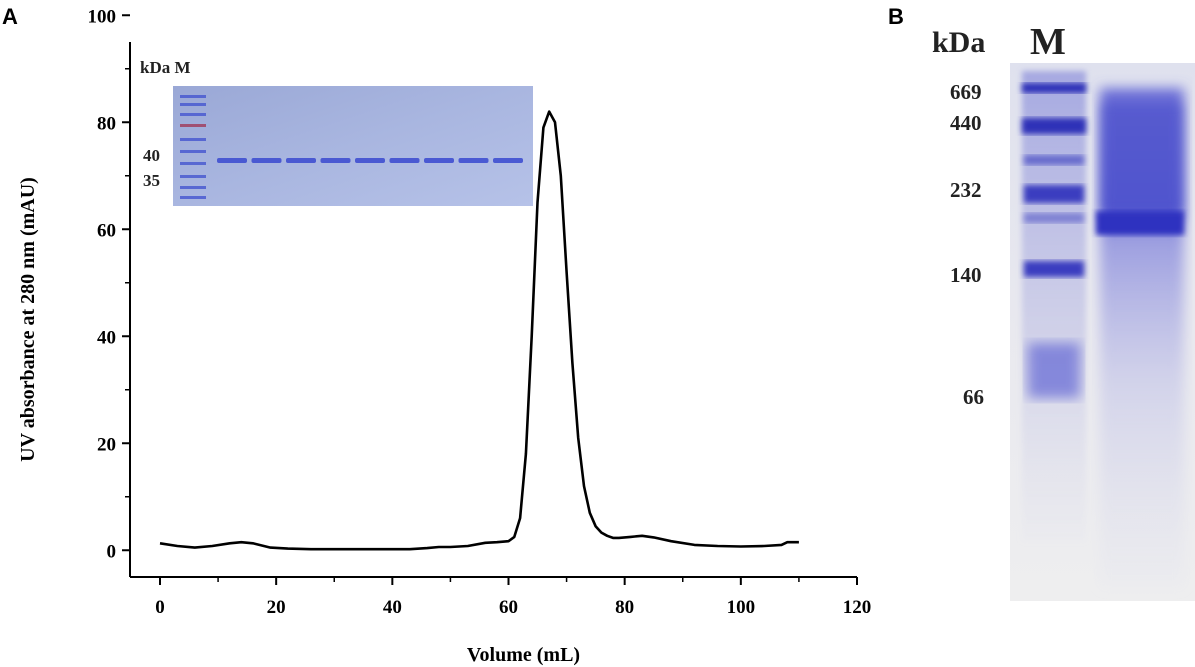  I want to click on gel-b-marker-header: M, so click(1048, 42).